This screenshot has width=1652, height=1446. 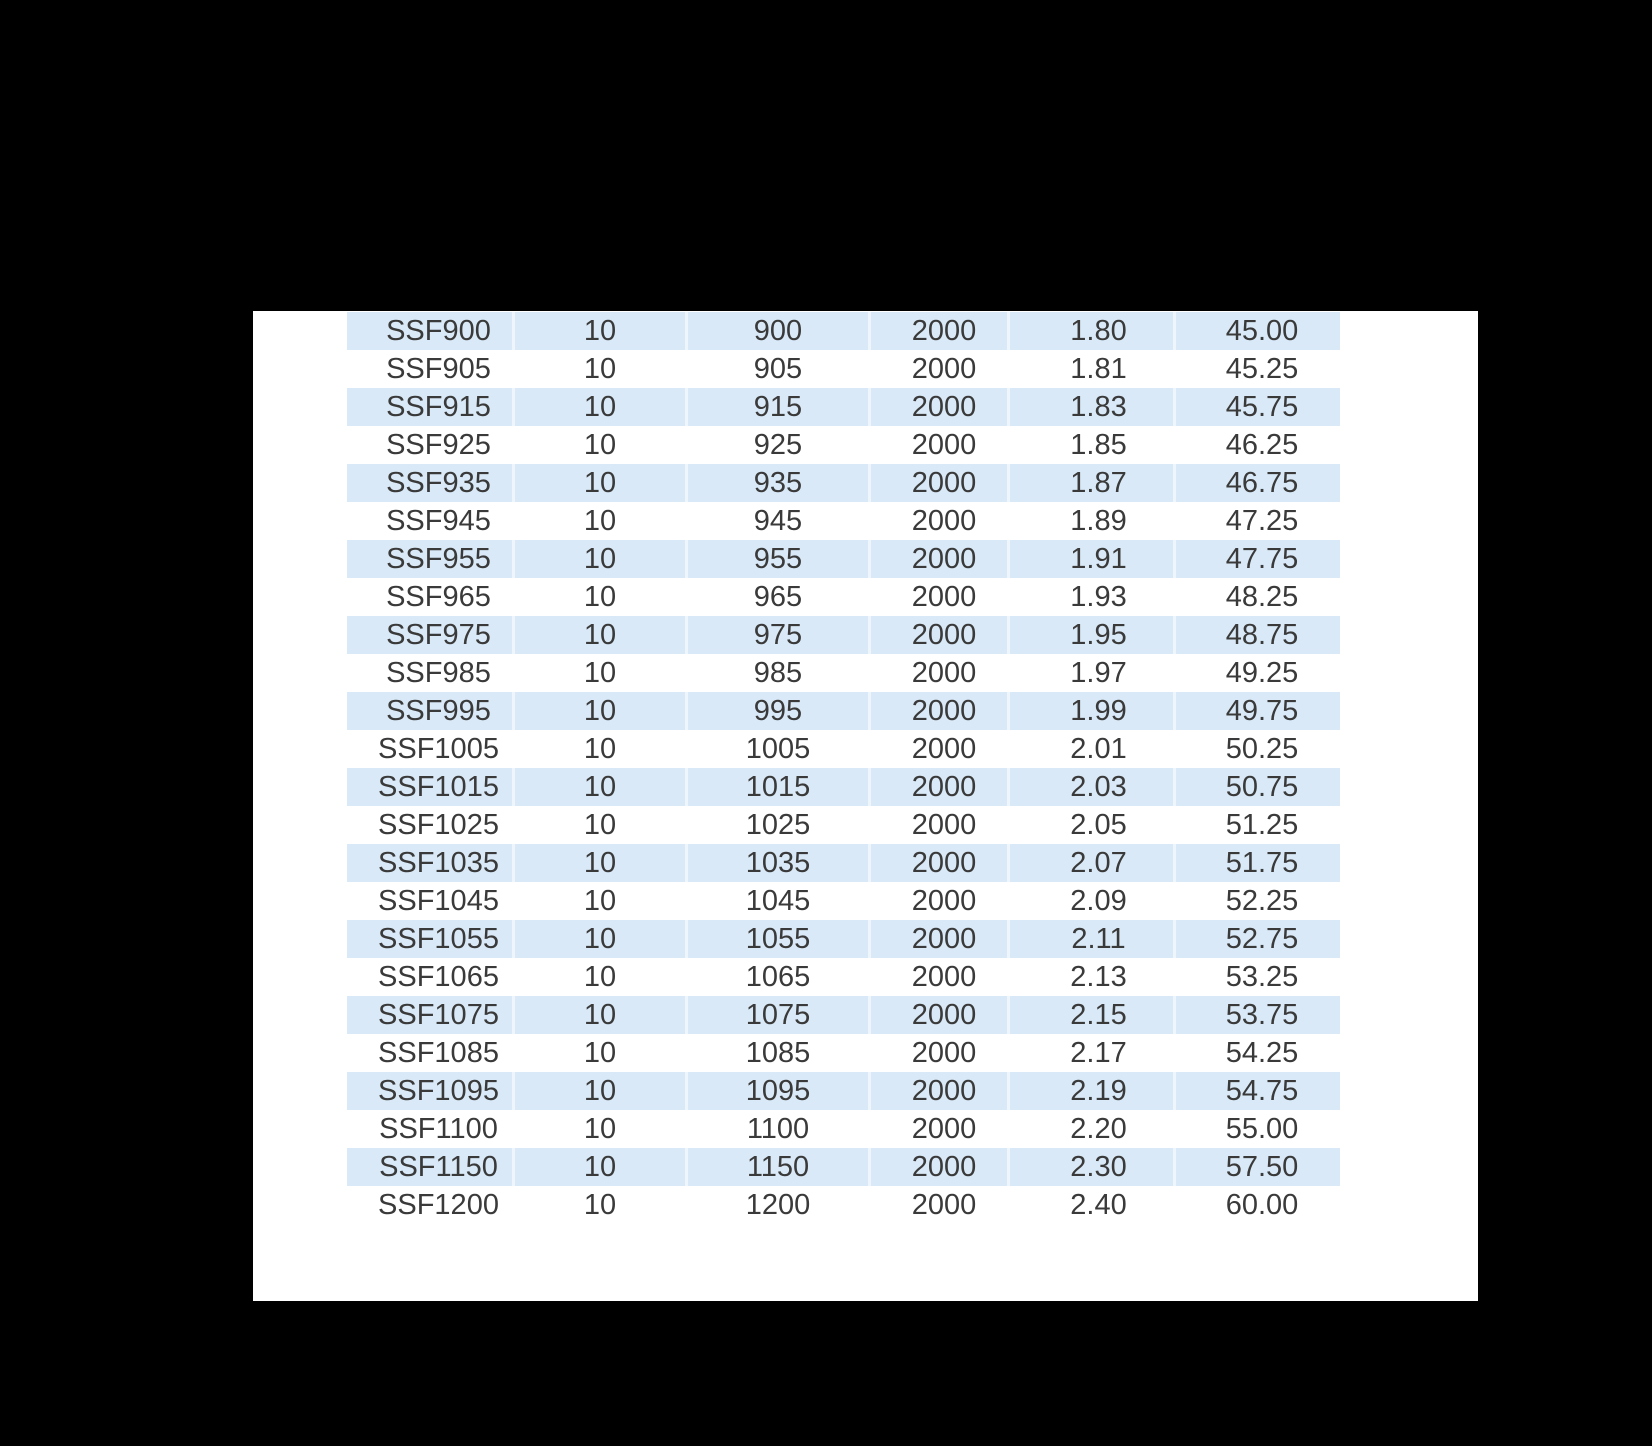 I want to click on table-cell: SSF945, so click(x=438, y=520).